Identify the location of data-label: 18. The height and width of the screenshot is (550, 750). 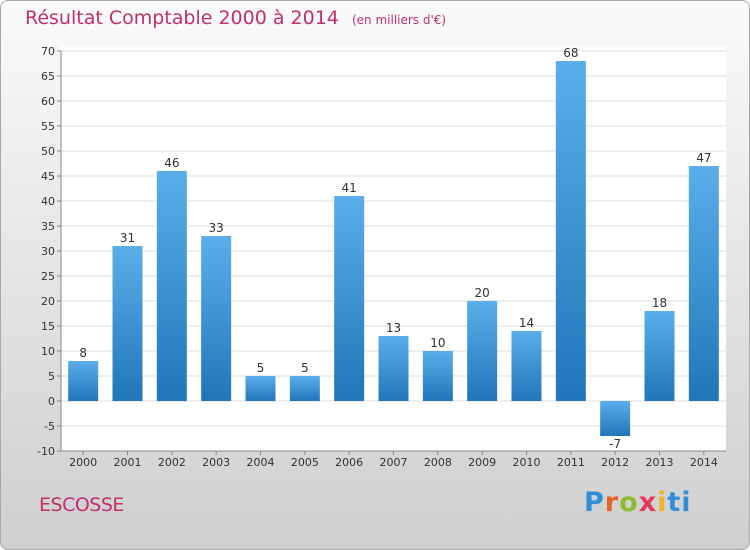
(659, 303).